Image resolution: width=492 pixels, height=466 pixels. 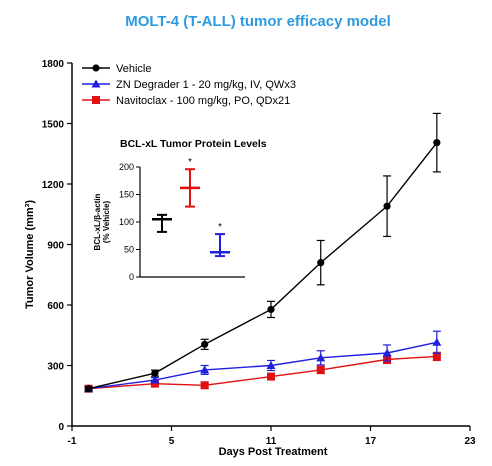 I want to click on legend-label: Vehicle, so click(x=133, y=69).